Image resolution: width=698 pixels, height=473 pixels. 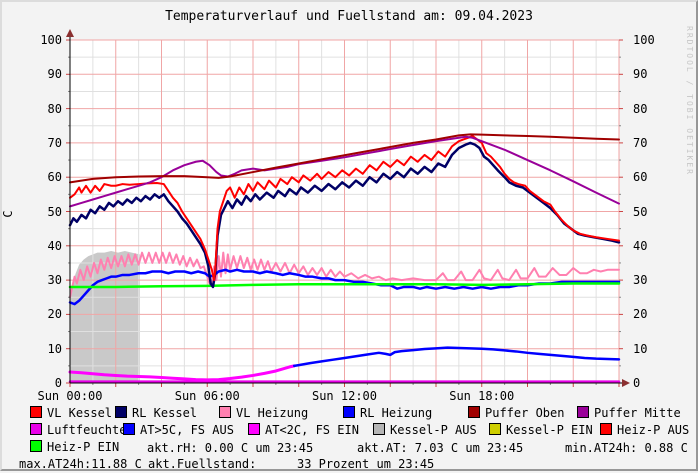 I want to click on legend-item-at-gt5: AT>5C, FS AUS, so click(x=178, y=430).